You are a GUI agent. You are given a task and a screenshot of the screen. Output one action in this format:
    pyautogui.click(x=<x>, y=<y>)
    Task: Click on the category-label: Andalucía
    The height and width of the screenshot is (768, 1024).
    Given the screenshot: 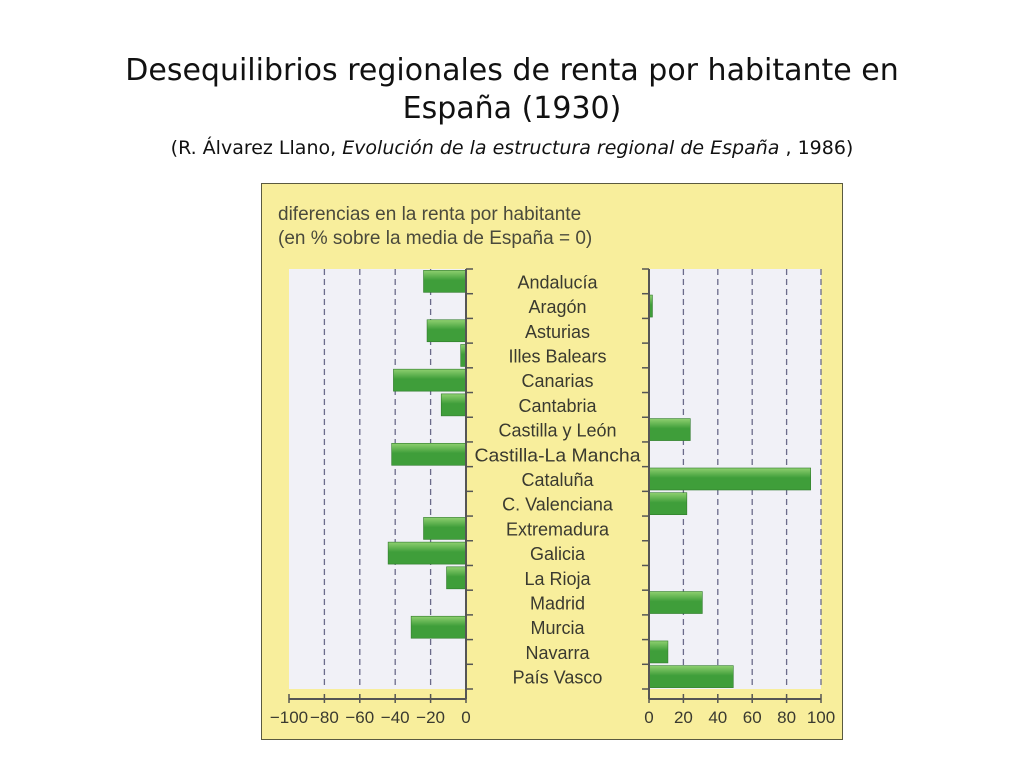 What is the action you would take?
    pyautogui.click(x=557, y=282)
    